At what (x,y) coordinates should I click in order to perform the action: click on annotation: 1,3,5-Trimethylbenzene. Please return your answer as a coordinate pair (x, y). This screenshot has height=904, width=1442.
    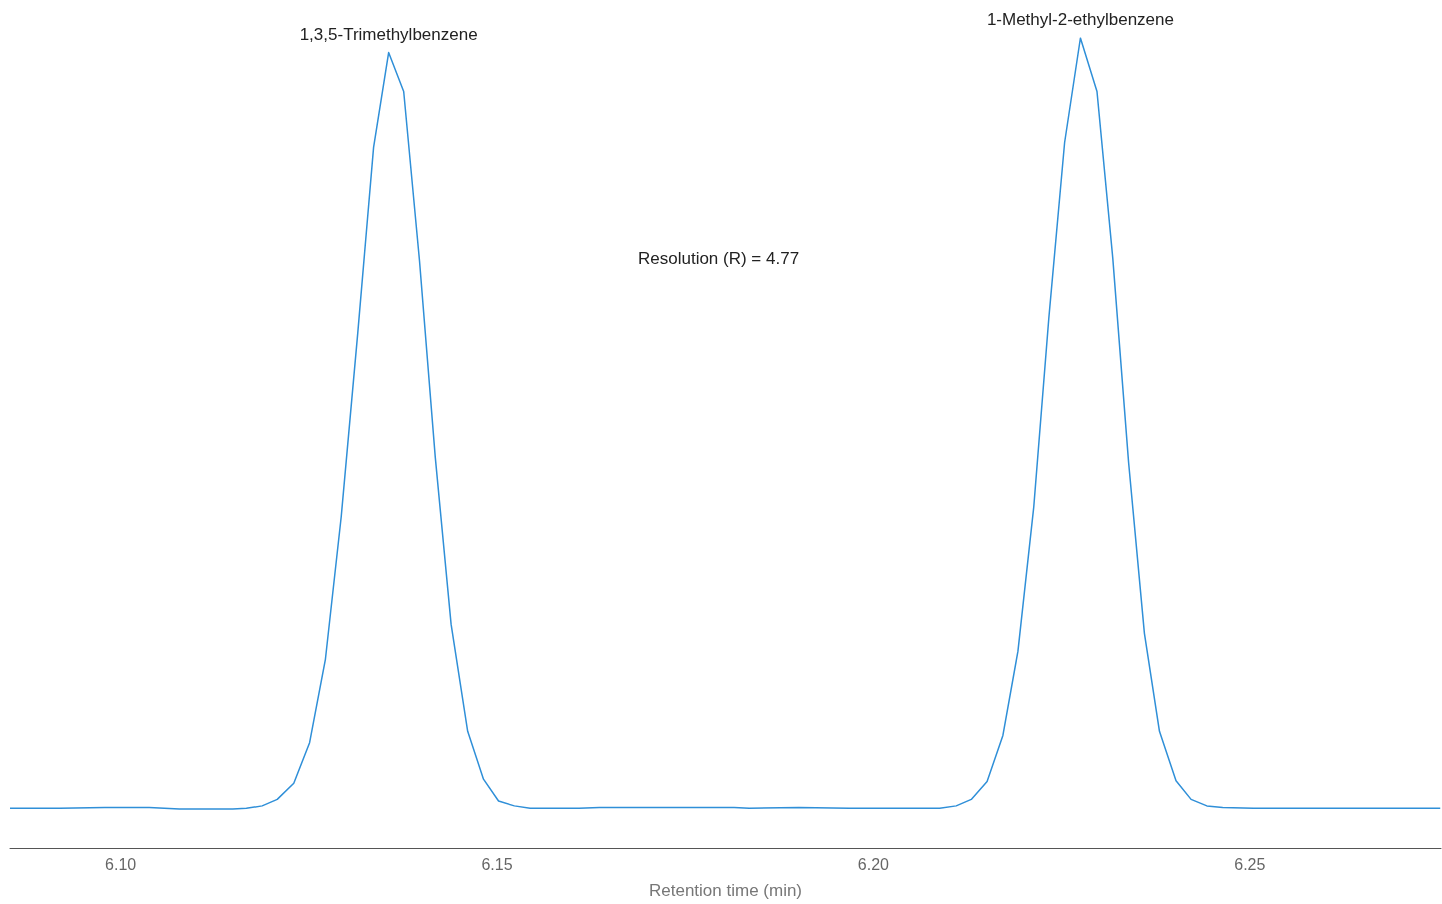
    Looking at the image, I should click on (388, 34).